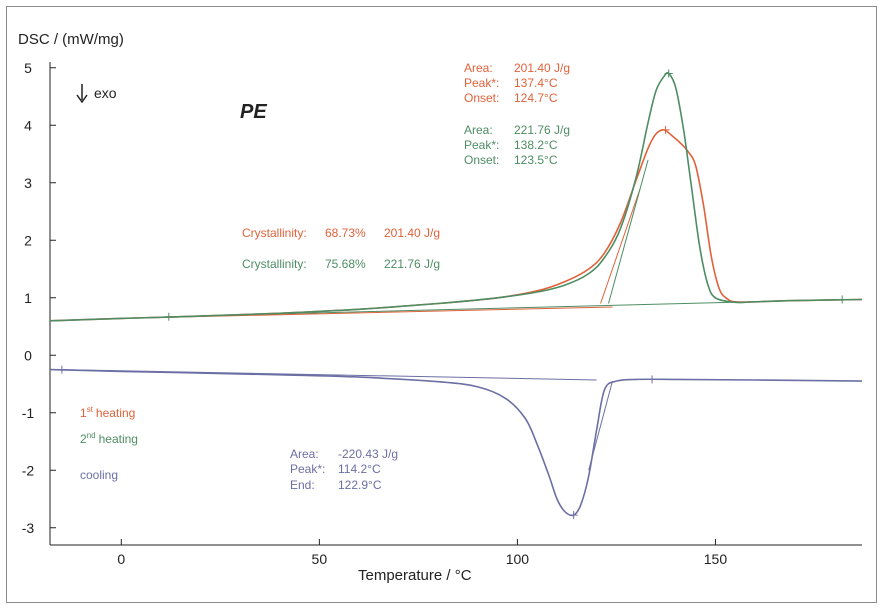 This screenshot has width=885, height=611. I want to click on cryst1-area: 201.40 J/g, so click(412, 233).